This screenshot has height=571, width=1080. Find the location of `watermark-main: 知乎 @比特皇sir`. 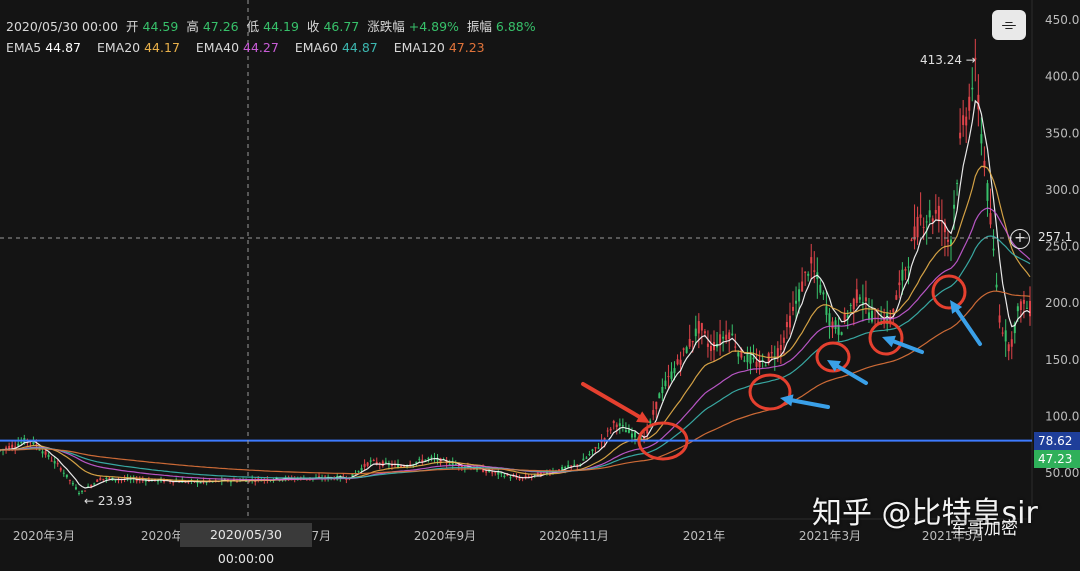

watermark-main: 知乎 @比特皇sir is located at coordinates (925, 513).